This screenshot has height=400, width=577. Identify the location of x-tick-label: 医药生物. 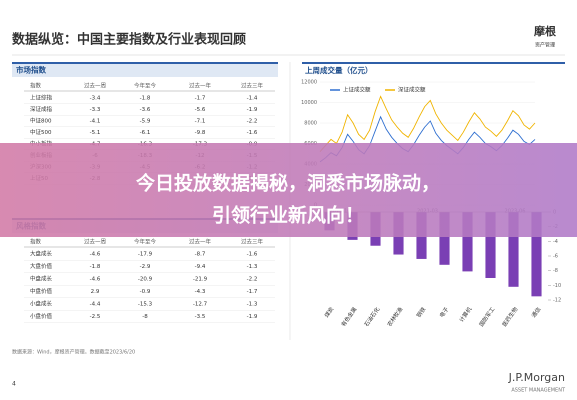
(509, 316).